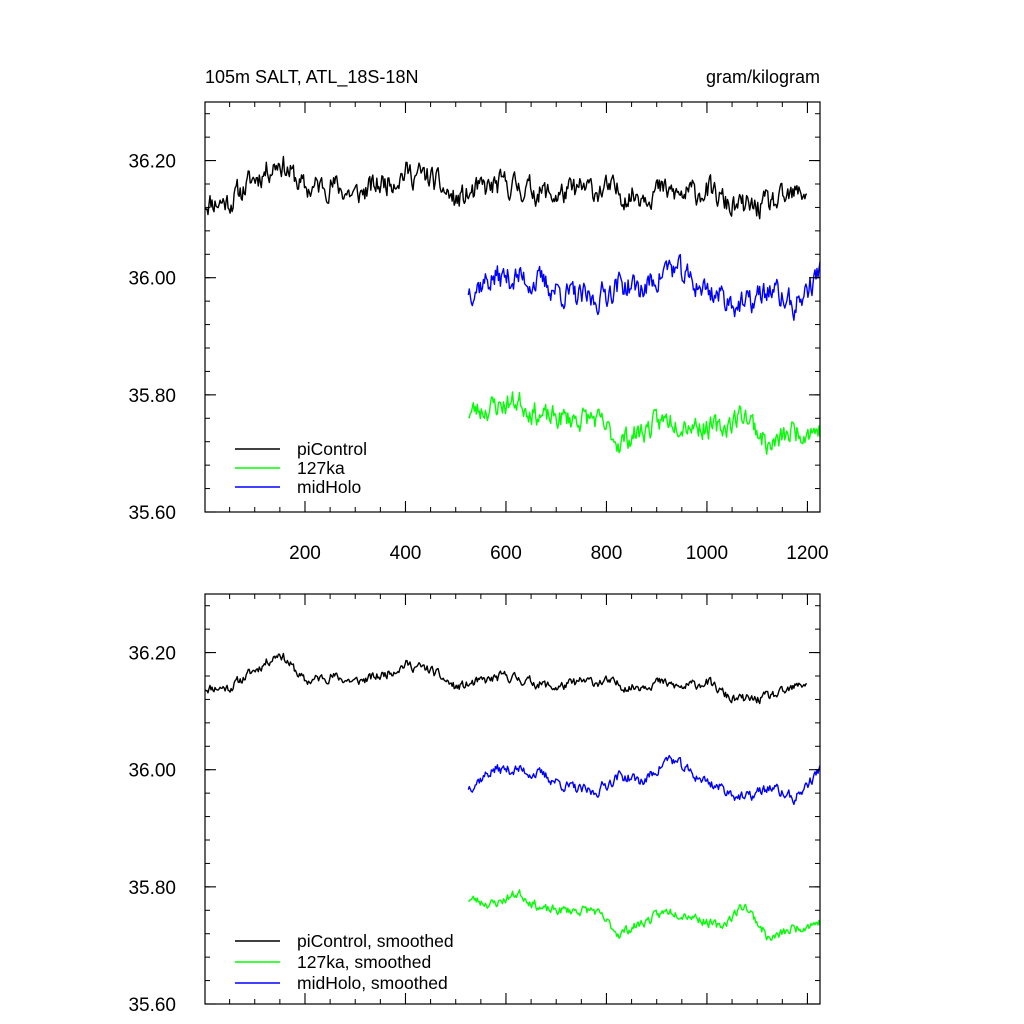 The image size is (1024, 1024). Describe the element at coordinates (707, 553) in the screenshot. I see `x-tick-label: 1000` at that location.